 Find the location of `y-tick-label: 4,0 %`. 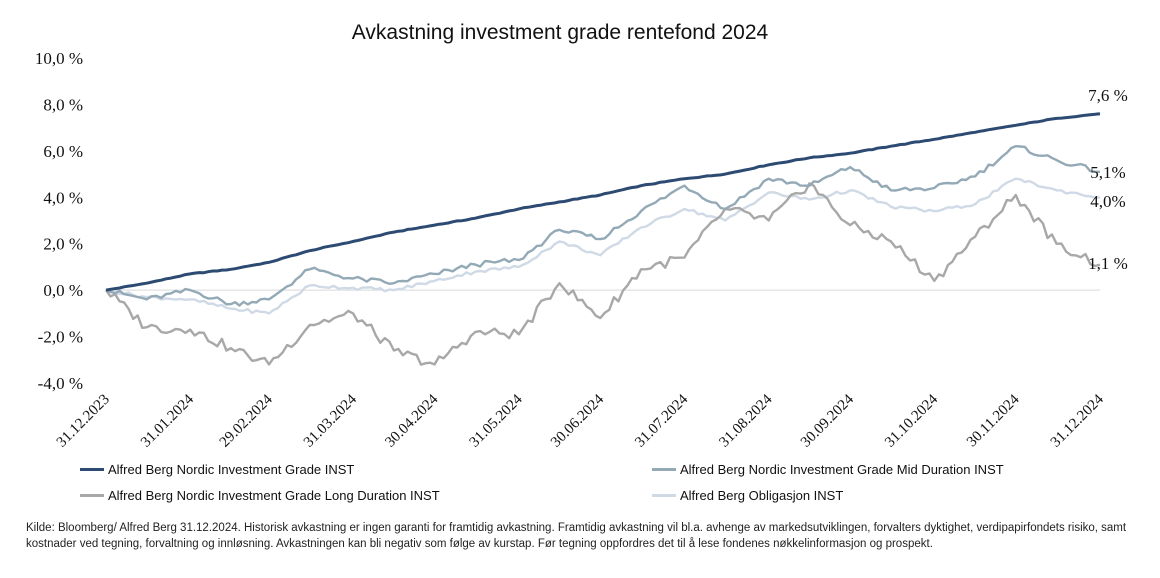

y-tick-label: 4,0 % is located at coordinates (63, 197).